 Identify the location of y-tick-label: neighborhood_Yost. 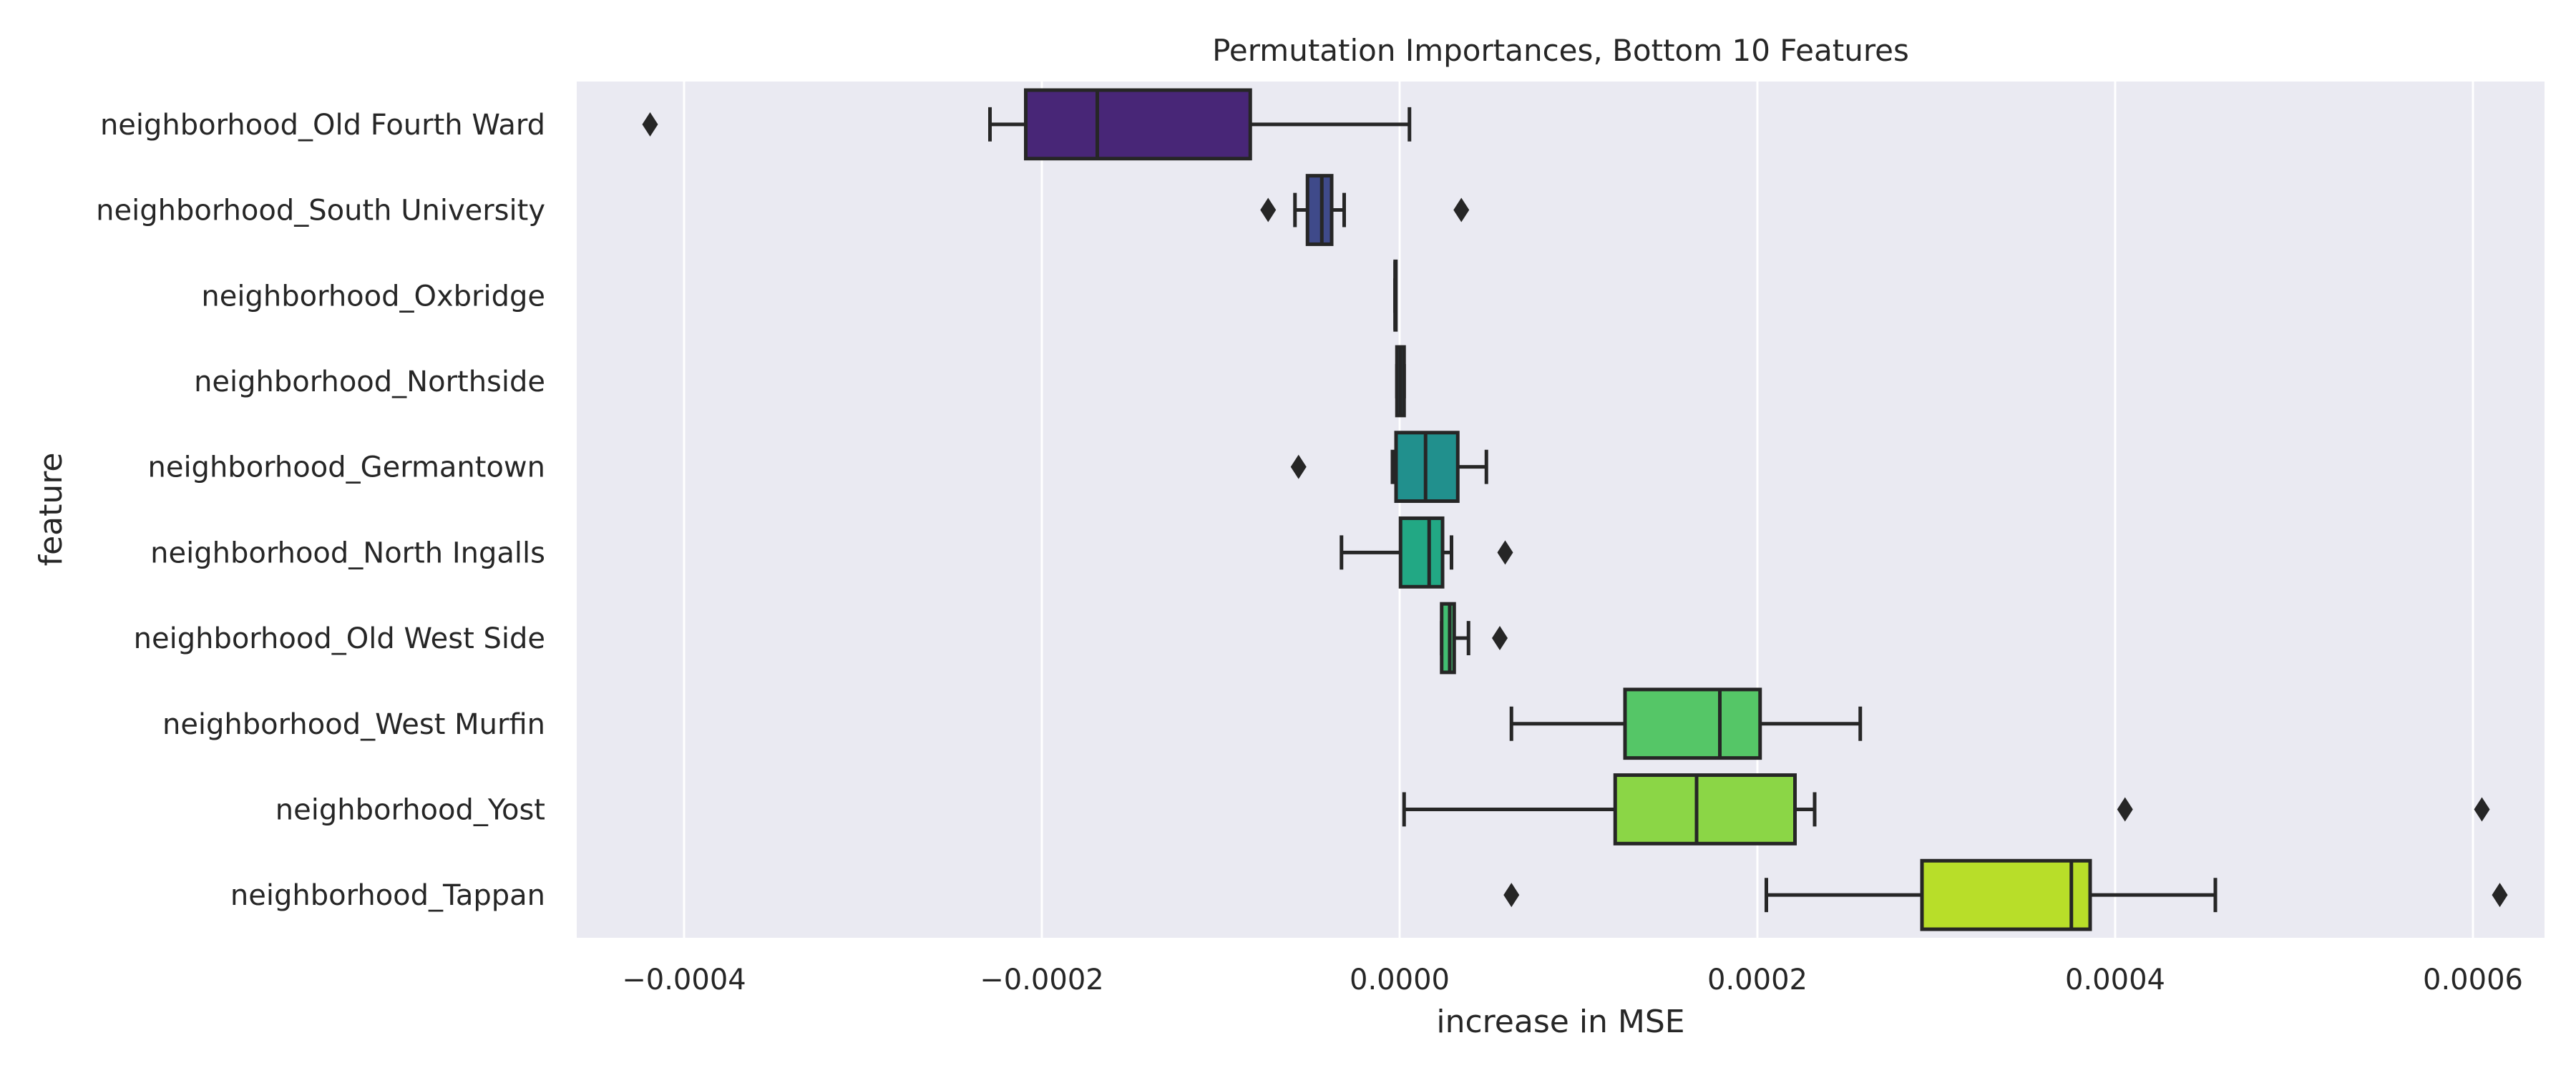
(410, 810).